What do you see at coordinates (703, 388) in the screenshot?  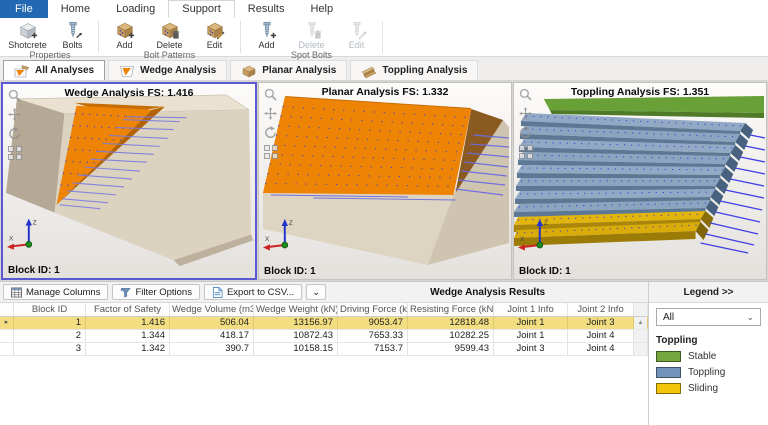 I see `legend-label: Sliding` at bounding box center [703, 388].